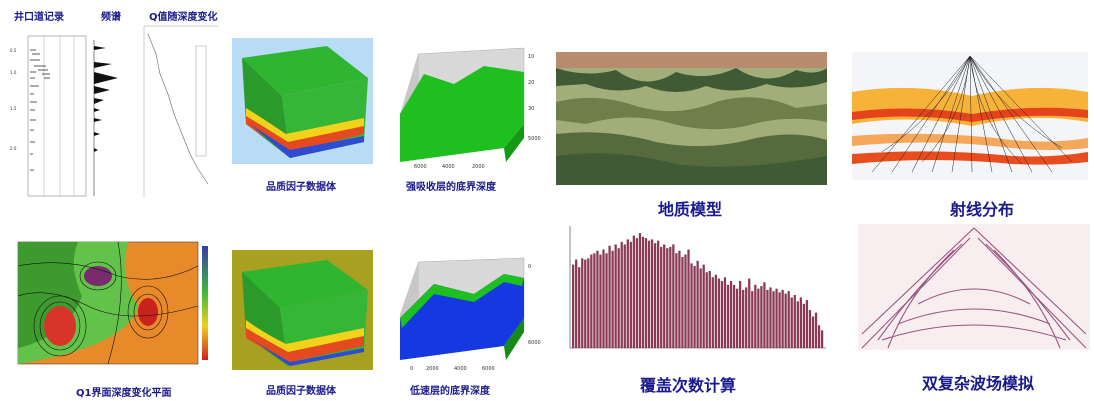  I want to click on wavefield-simulation, so click(974, 287).